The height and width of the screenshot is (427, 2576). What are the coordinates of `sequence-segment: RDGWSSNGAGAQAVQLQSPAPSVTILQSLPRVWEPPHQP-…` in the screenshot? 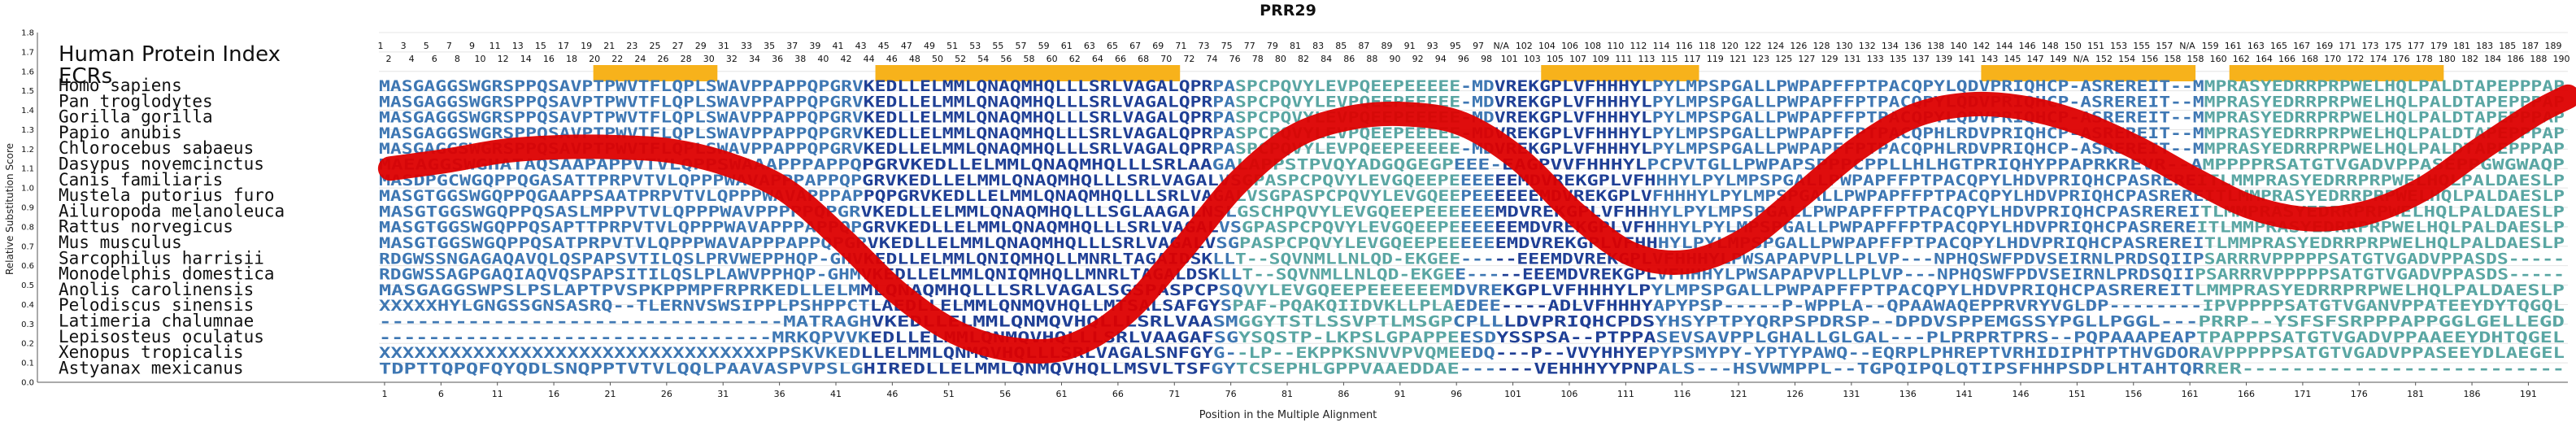 It's located at (622, 259).